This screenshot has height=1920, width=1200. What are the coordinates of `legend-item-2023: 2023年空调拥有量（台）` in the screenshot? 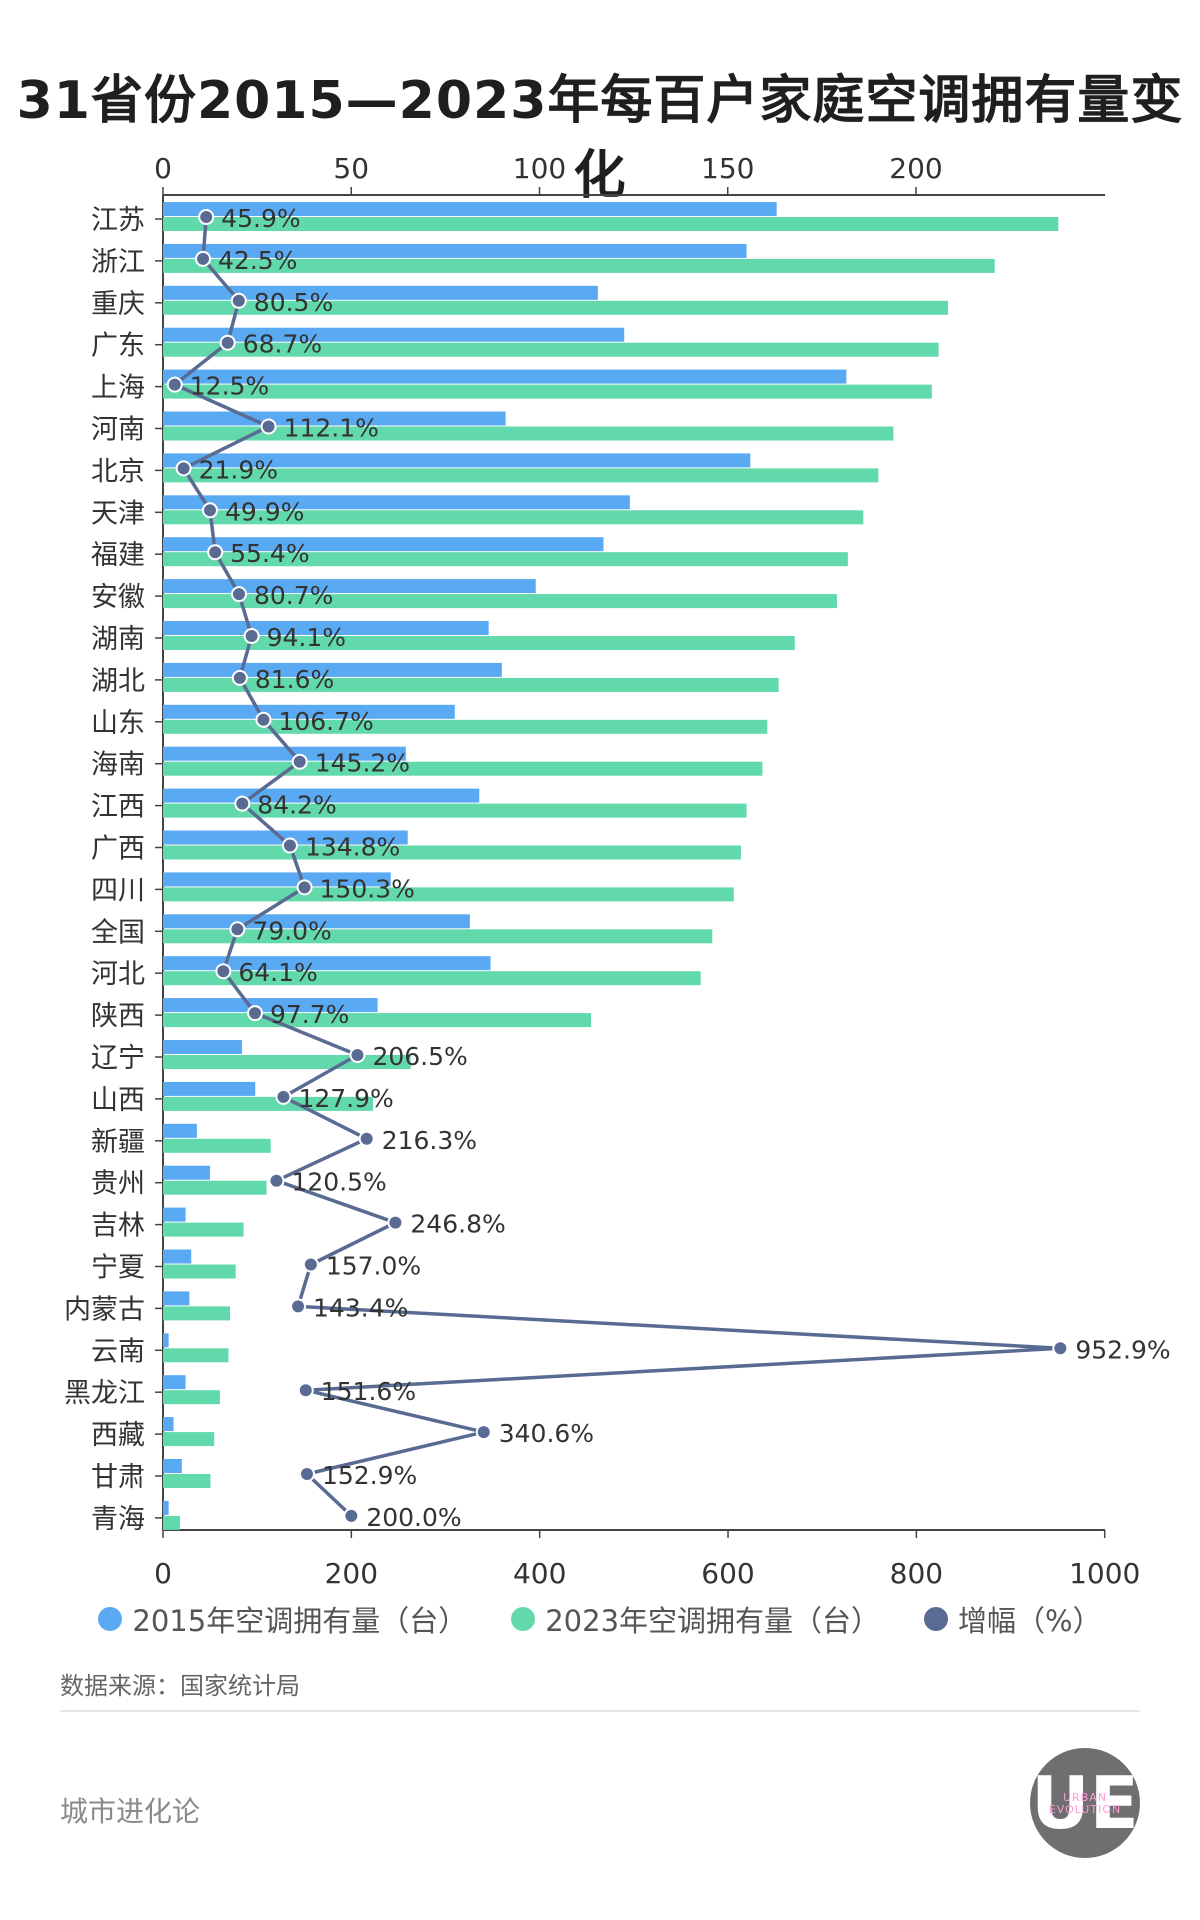 It's located at (695, 1619).